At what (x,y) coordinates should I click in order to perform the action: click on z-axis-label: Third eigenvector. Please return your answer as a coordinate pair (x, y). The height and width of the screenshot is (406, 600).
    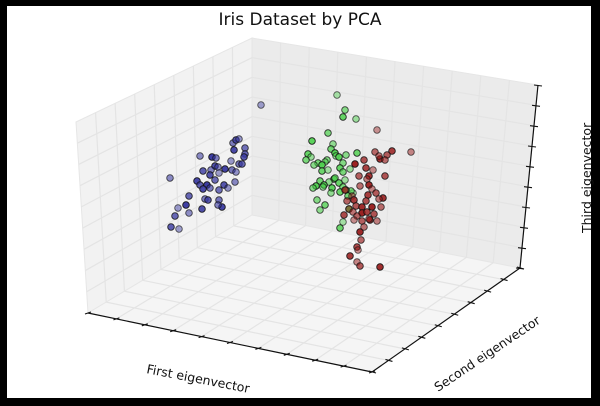
    Looking at the image, I should click on (586, 178).